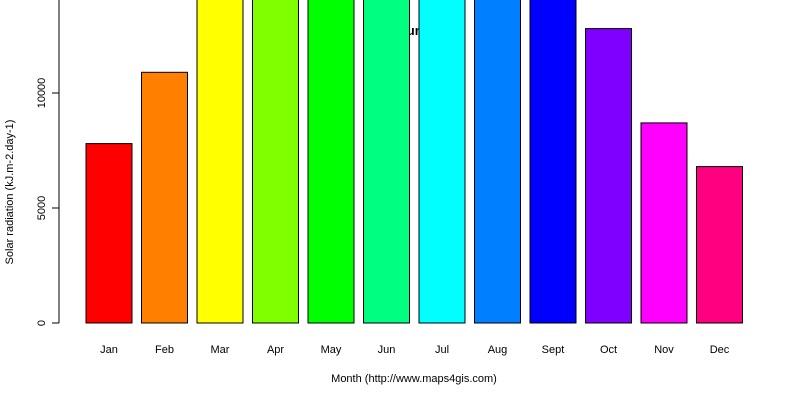 This screenshot has width=800, height=405. What do you see at coordinates (387, 350) in the screenshot?
I see `x-tick-label: Jun` at bounding box center [387, 350].